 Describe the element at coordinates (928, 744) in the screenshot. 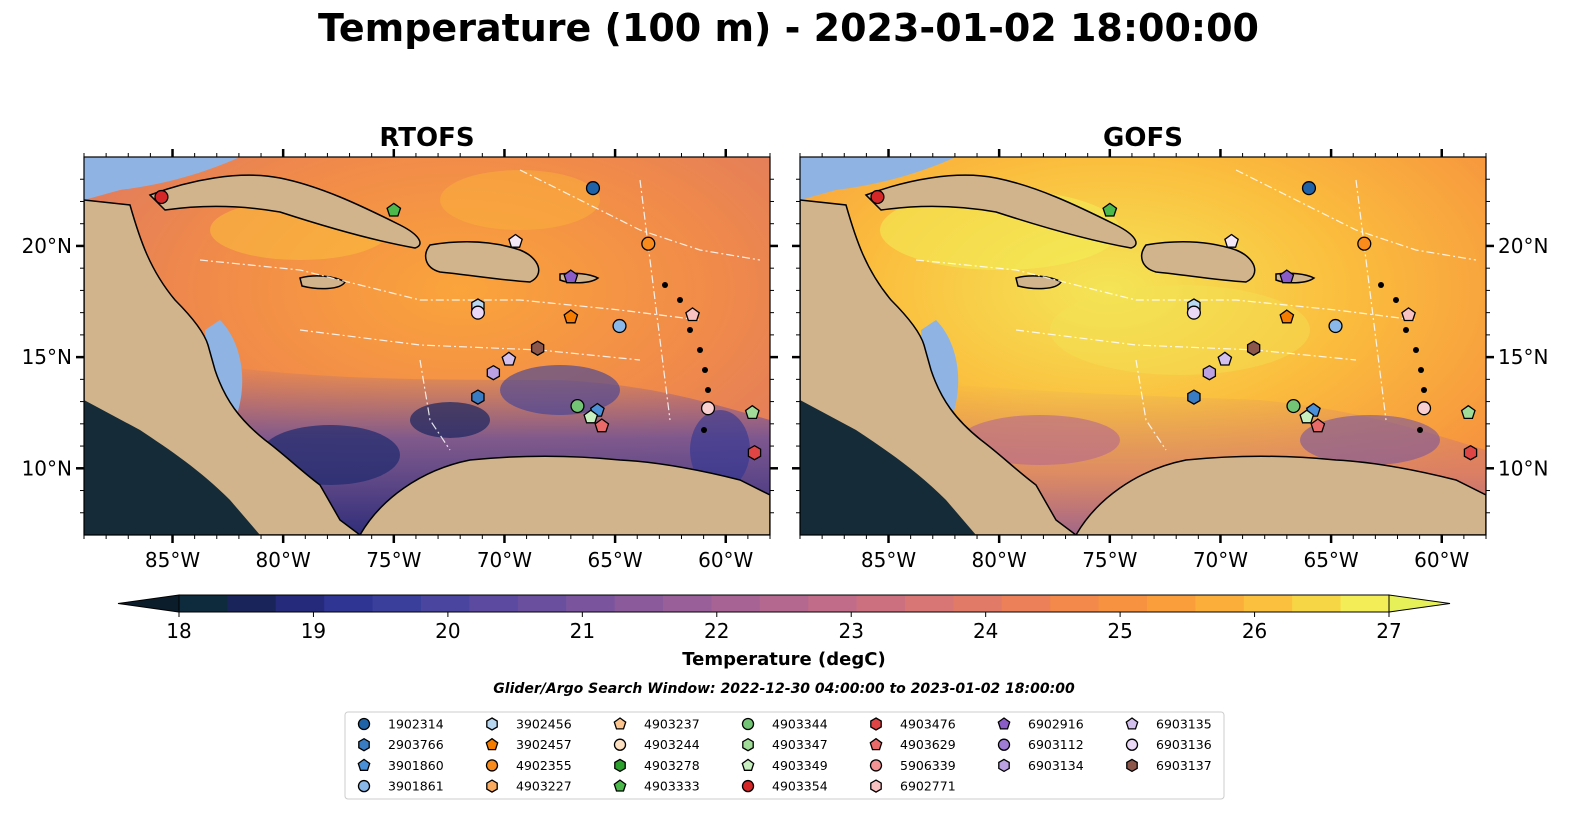

I see `legend-label: 4903629` at that location.